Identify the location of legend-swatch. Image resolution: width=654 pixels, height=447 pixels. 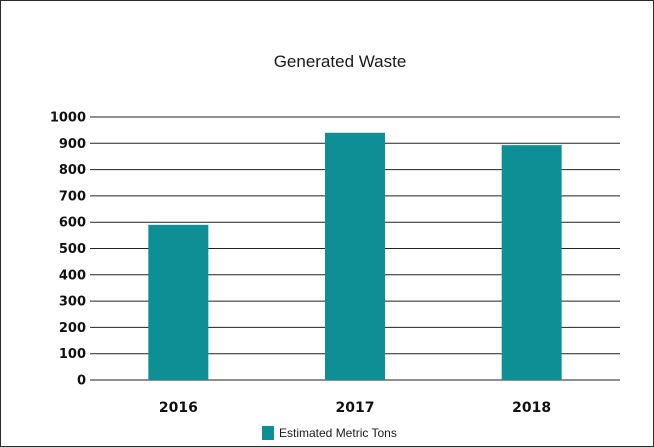
(268, 433).